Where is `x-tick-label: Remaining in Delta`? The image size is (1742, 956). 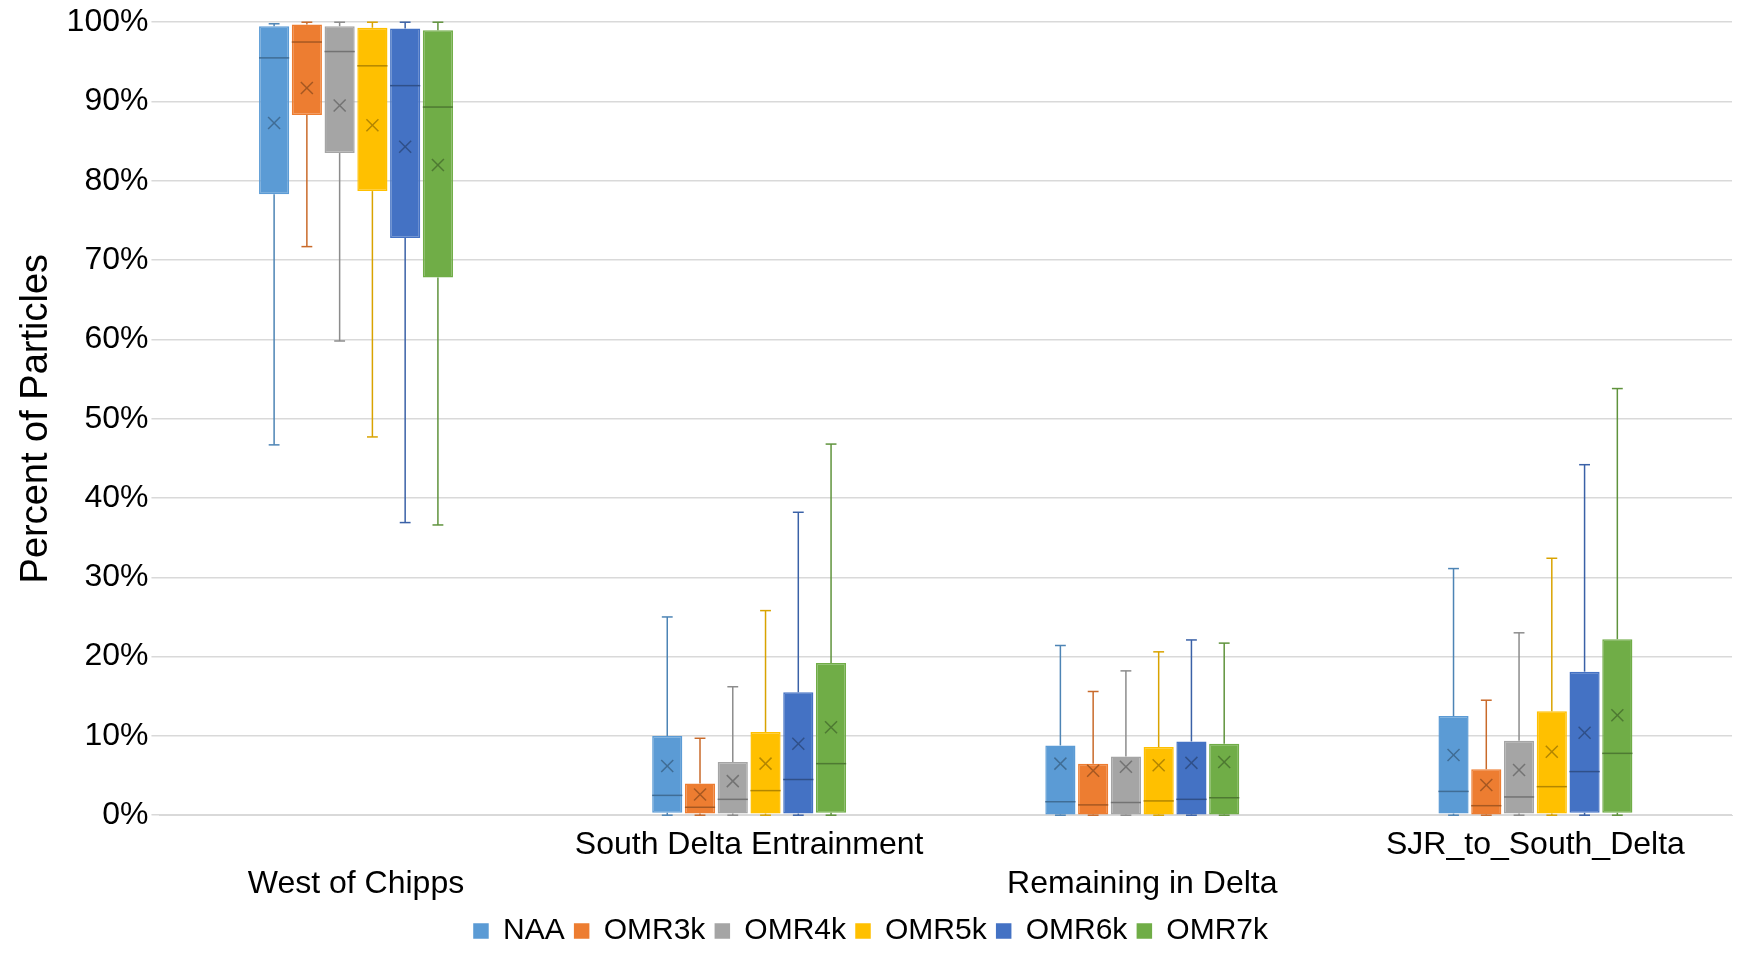
x-tick-label: Remaining in Delta is located at coordinates (1142, 881).